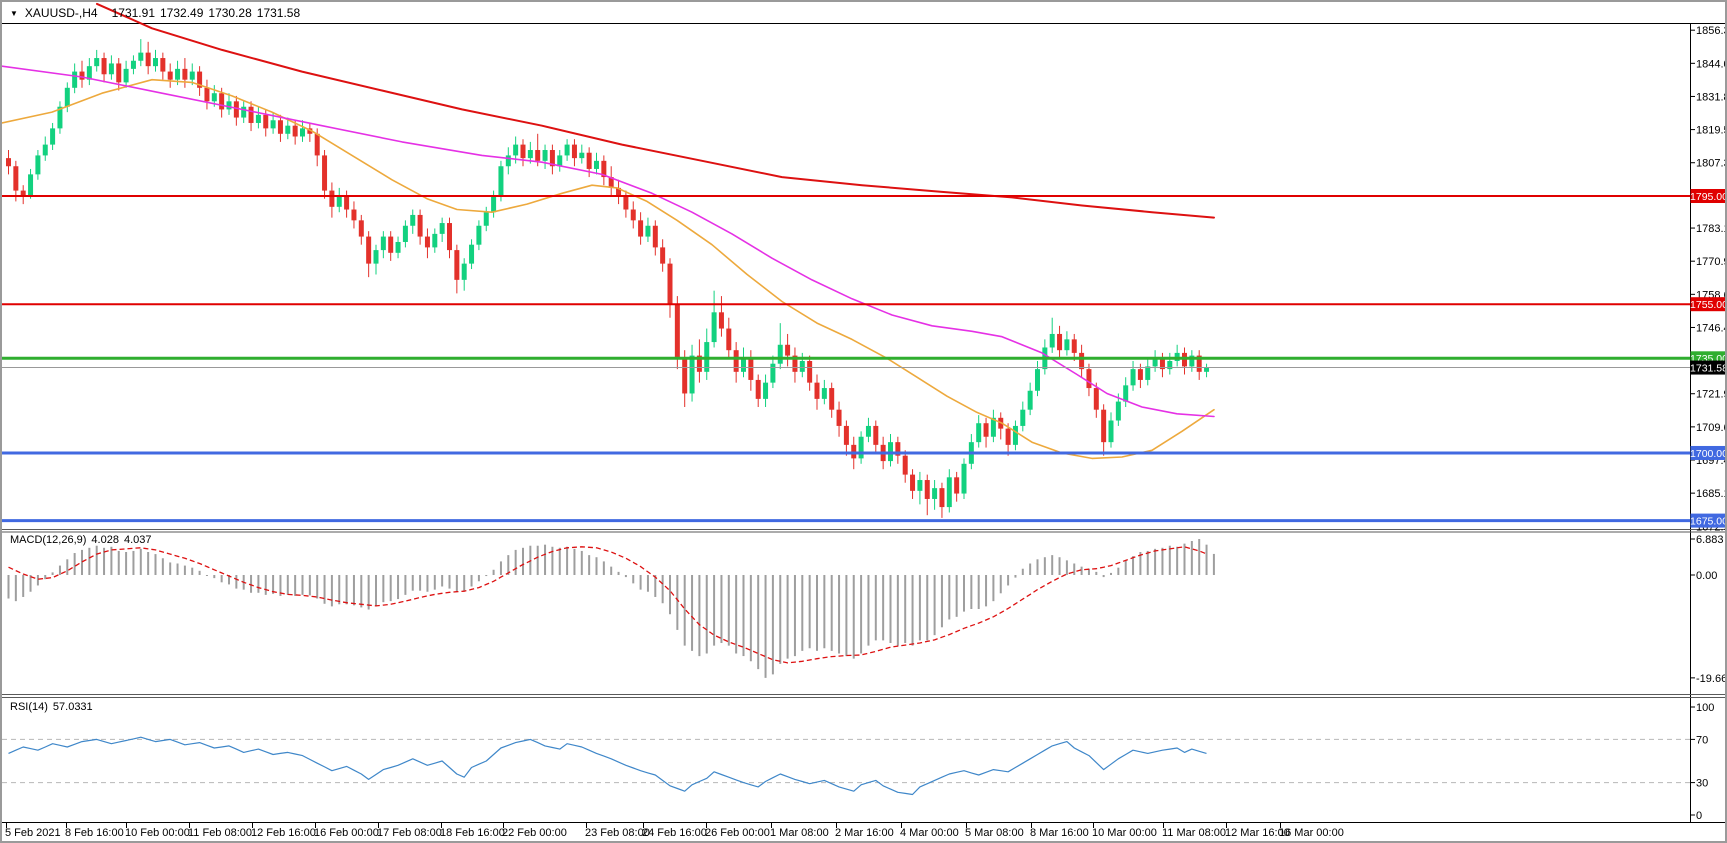 This screenshot has width=1727, height=843. What do you see at coordinates (1711, 229) in the screenshot?
I see `price-scale-label: 1783.15` at bounding box center [1711, 229].